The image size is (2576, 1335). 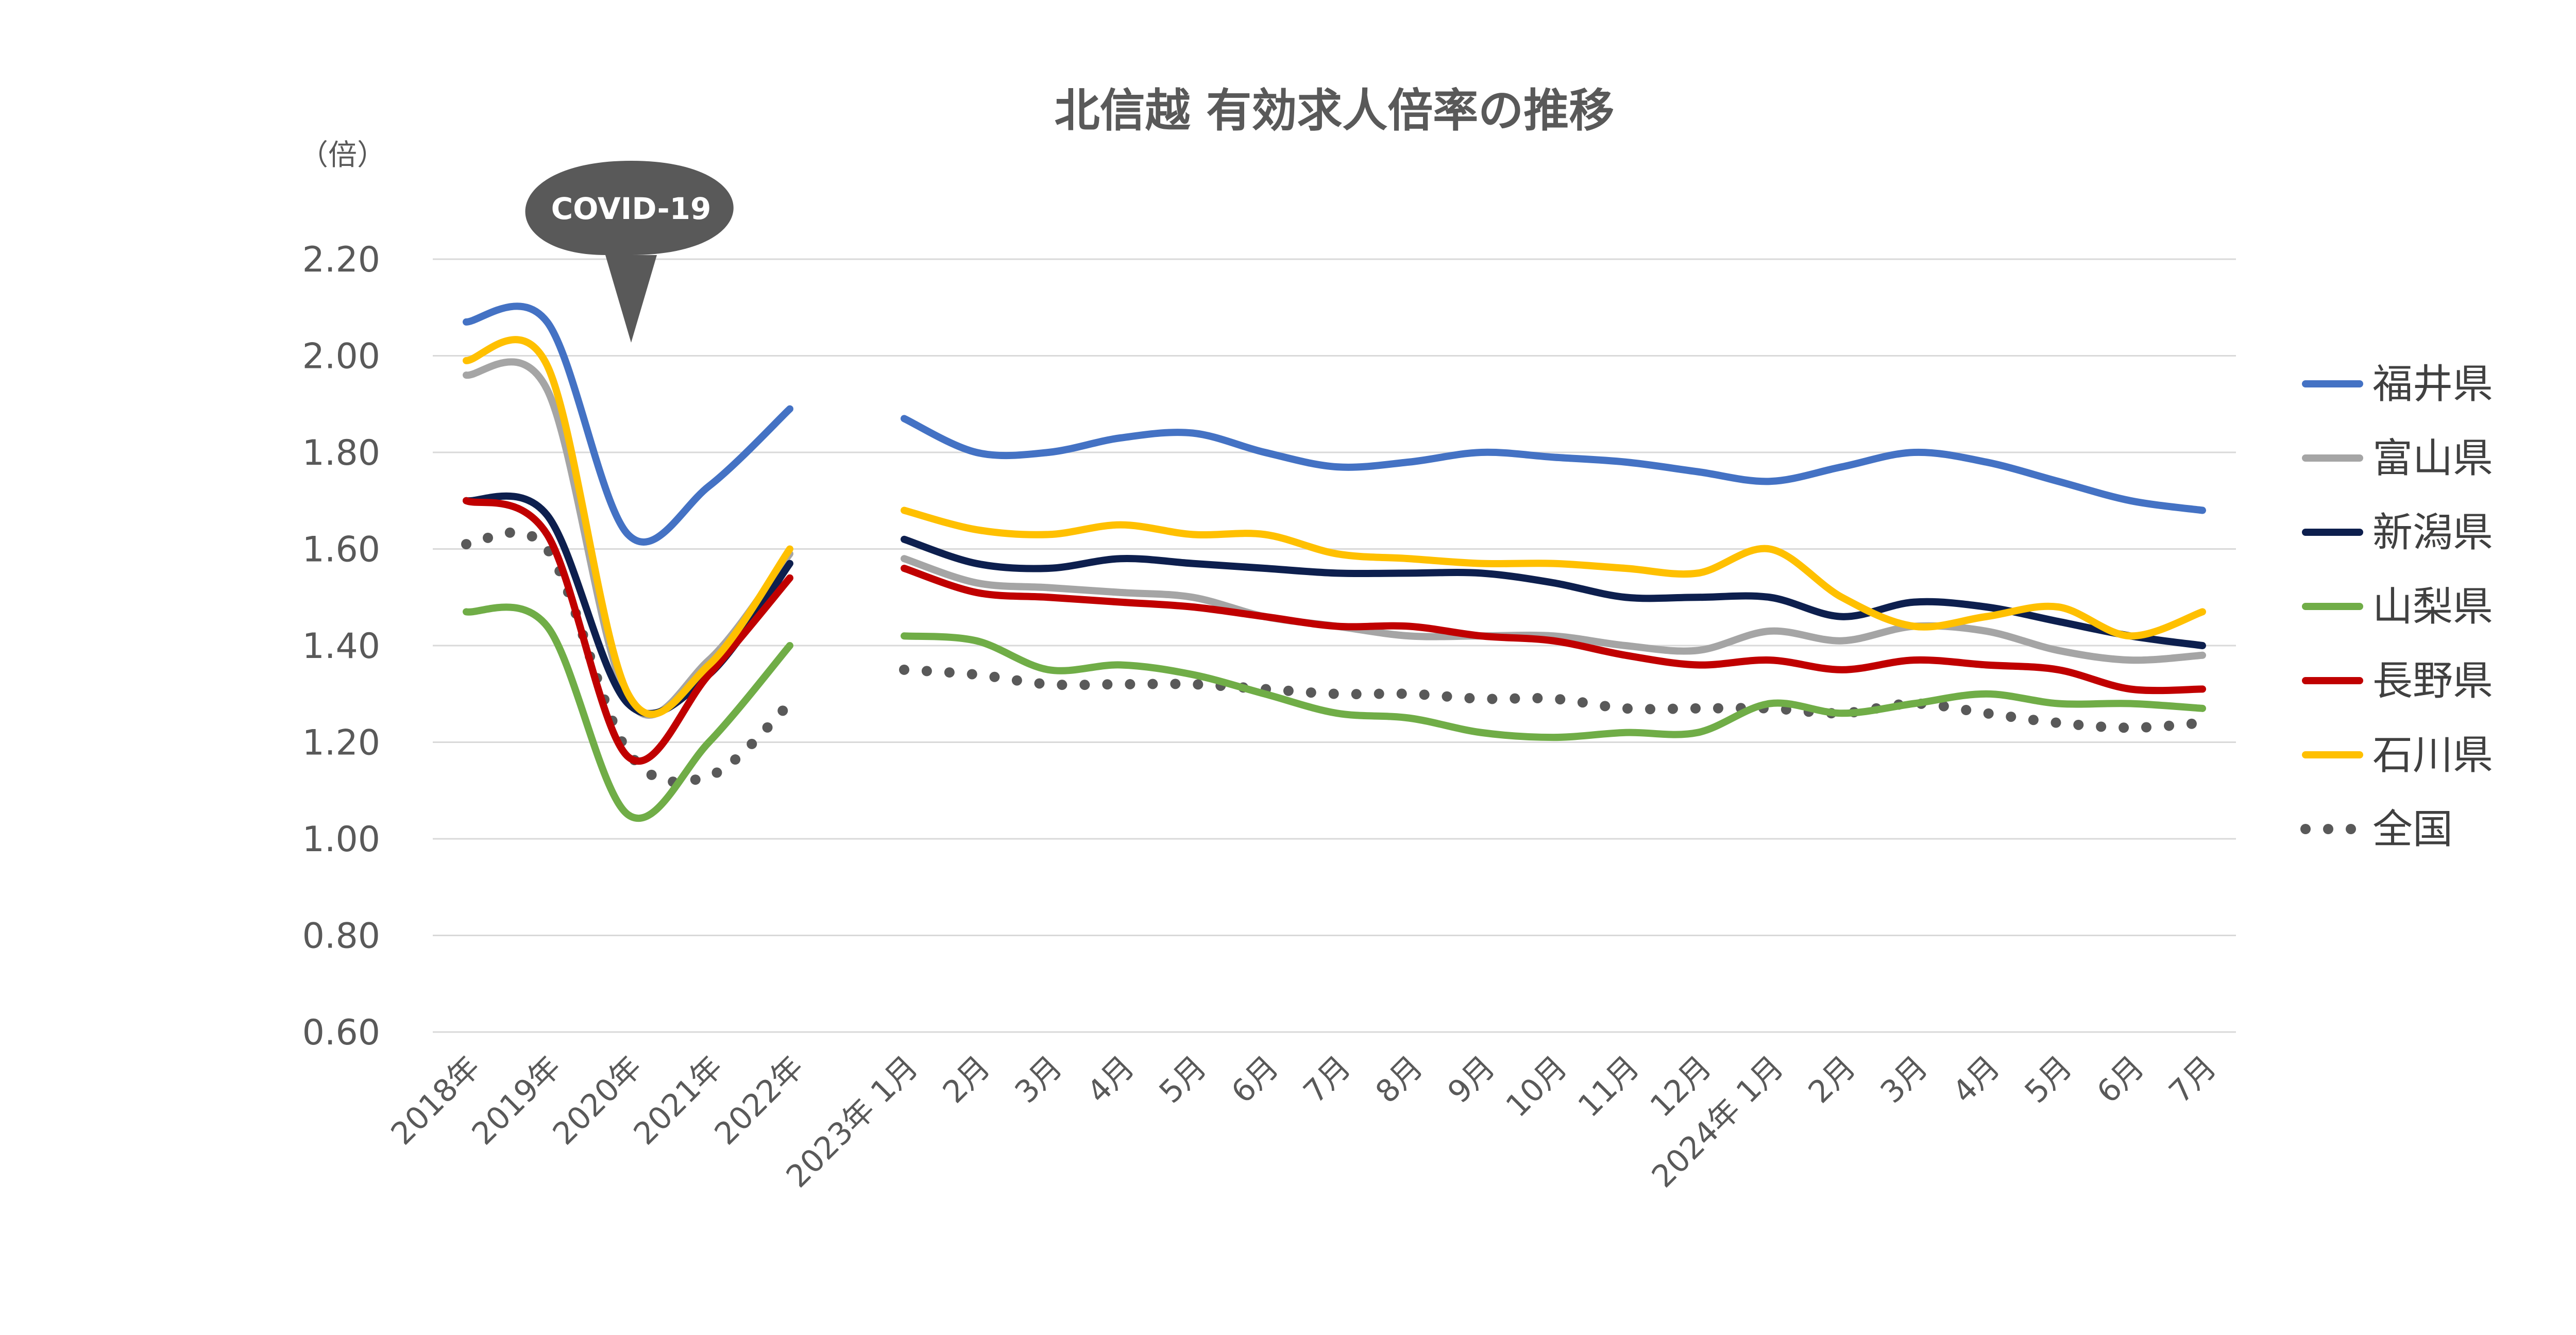 I want to click on series-3-monthly-segment, so click(x=1553, y=687).